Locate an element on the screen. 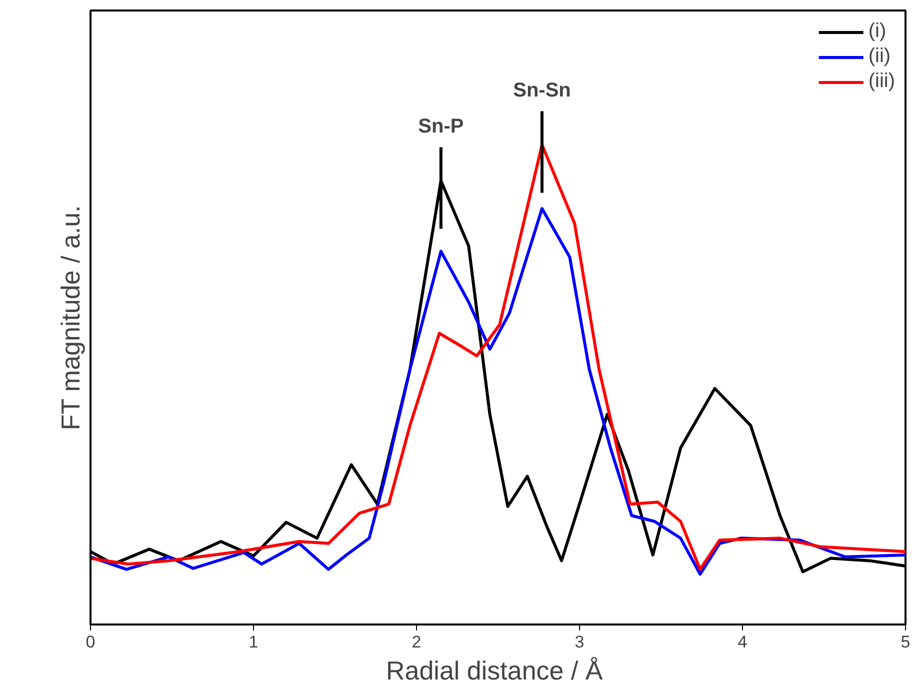 This screenshot has width=917, height=688. x-tick-label: 1 is located at coordinates (253, 642).